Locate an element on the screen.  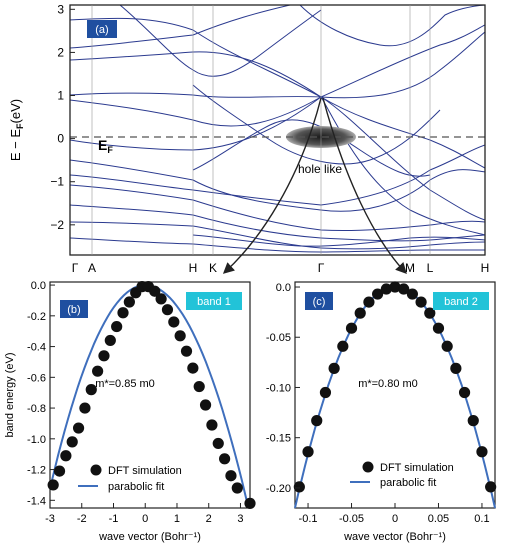
k-point-label: L is located at coordinates (430, 268).